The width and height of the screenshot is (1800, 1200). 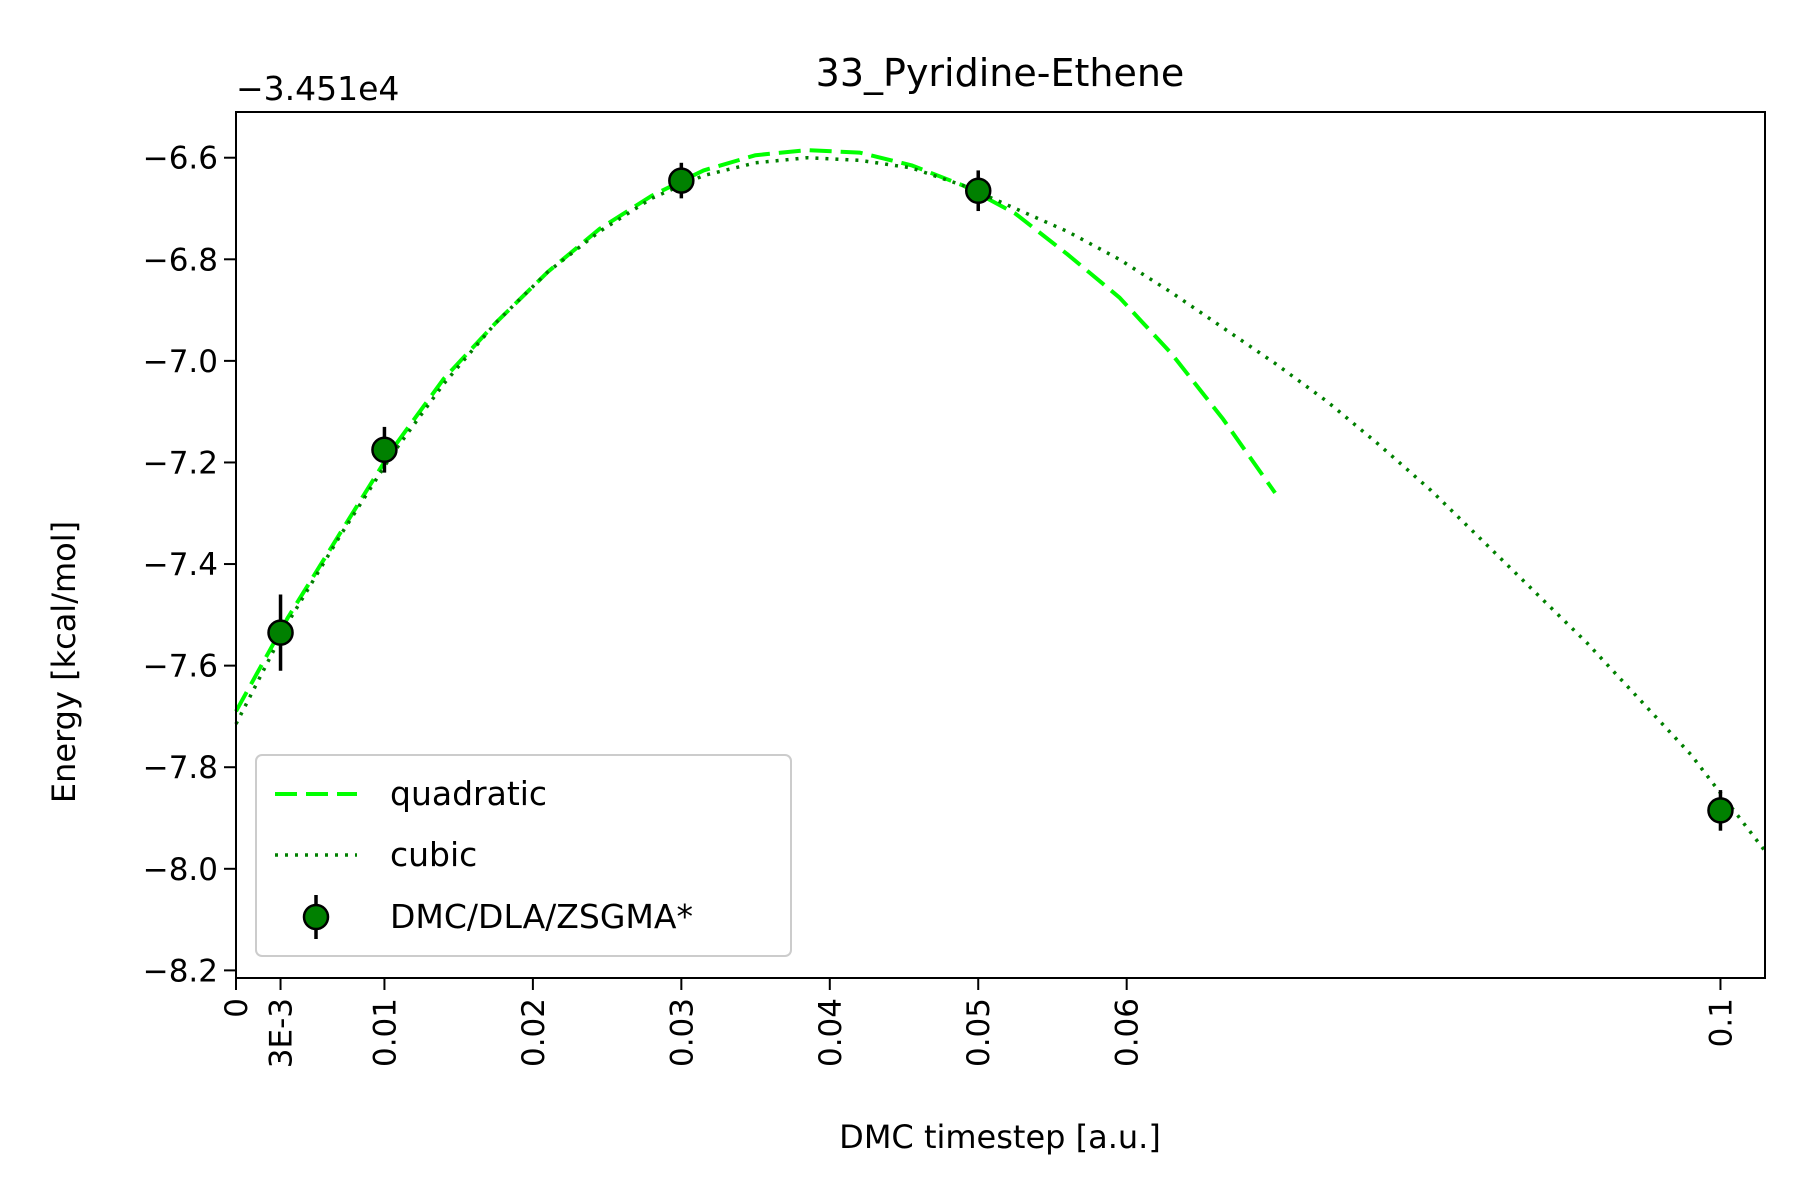 What do you see at coordinates (64, 662) in the screenshot?
I see `y-axis-label: Energy [kcal/mol]` at bounding box center [64, 662].